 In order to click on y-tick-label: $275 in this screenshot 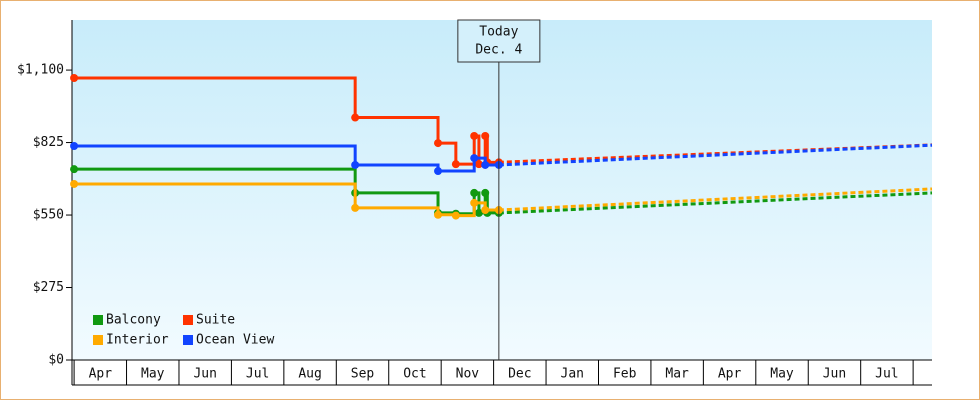, I will do `click(48, 287)`.